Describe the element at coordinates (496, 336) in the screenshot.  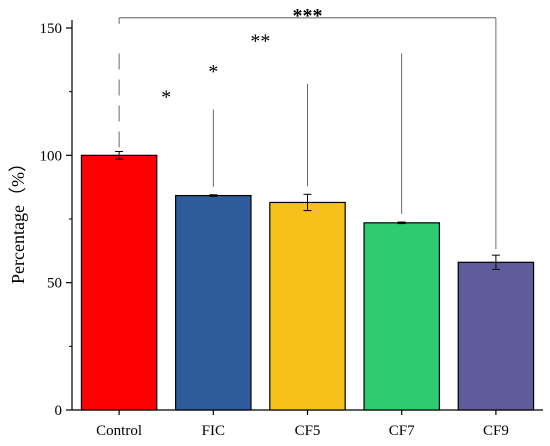
I see `bar-cf9` at that location.